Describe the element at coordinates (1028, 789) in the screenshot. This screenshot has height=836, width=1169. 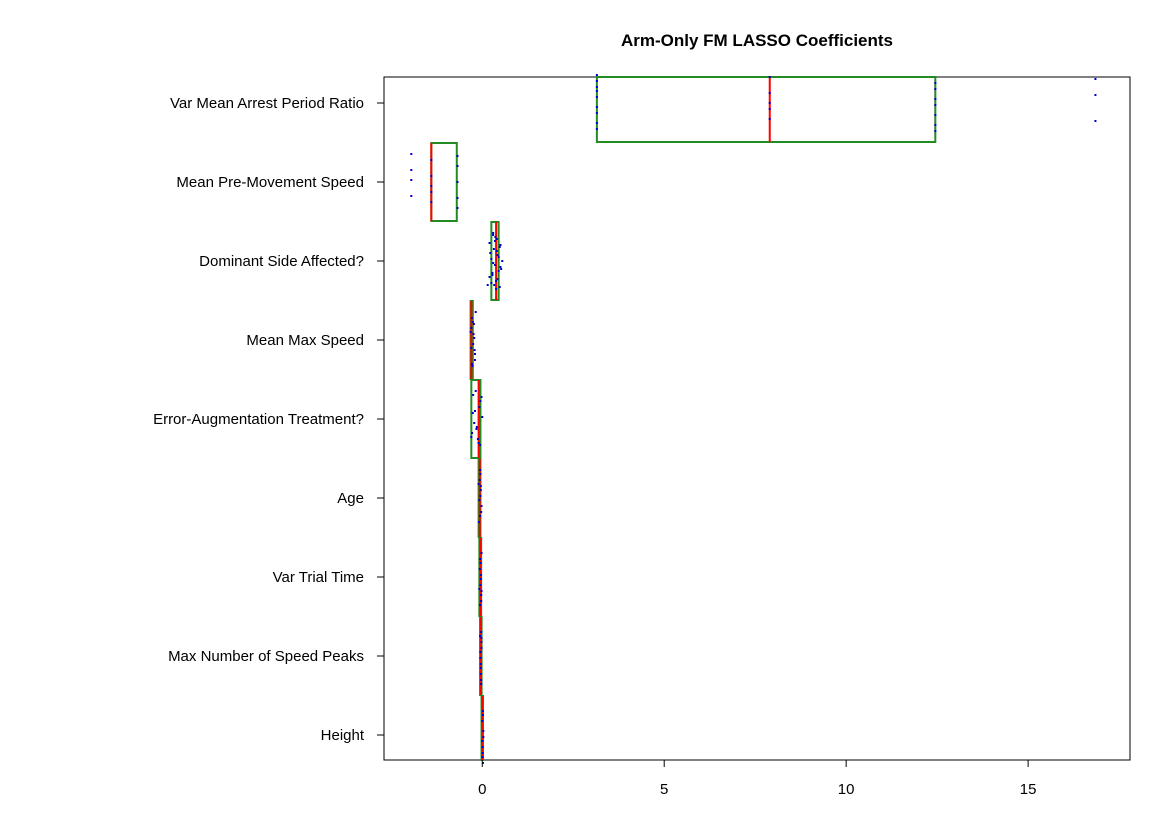
I see `x-tick-label: 15` at that location.